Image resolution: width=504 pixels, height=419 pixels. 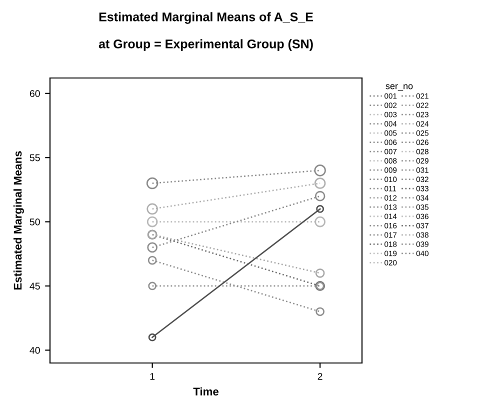 I want to click on chart-title: Estimated Marginal Means of A_S_E, so click(x=206, y=18).